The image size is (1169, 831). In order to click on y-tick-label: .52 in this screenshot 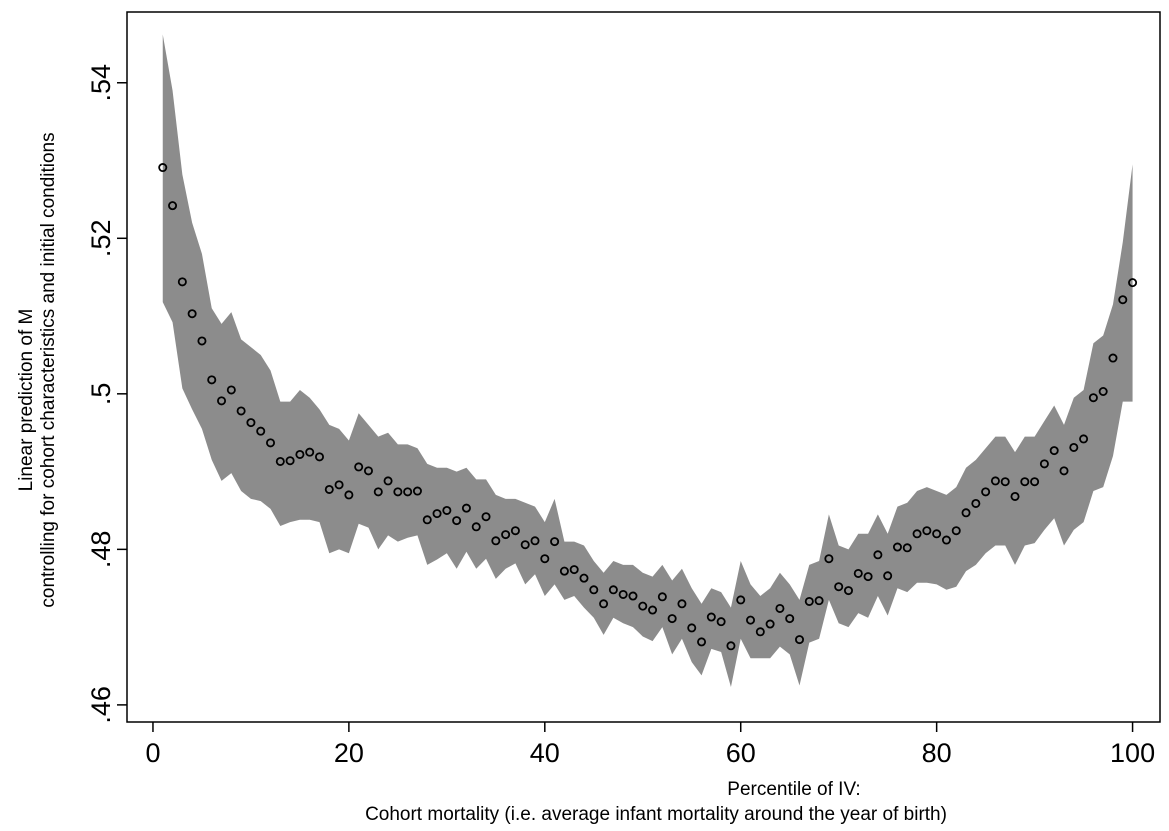, I will do `click(101, 239)`.